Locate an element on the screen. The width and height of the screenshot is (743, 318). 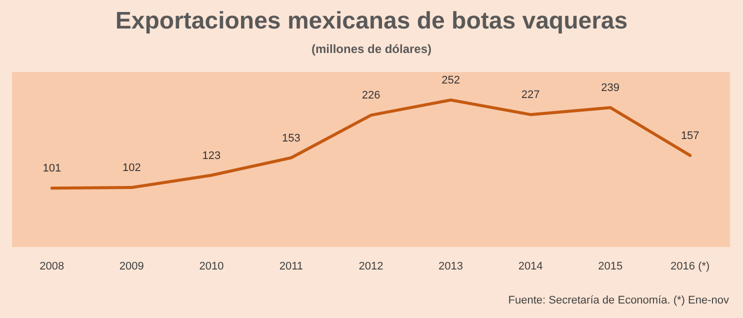
x-tick-label: 2008 is located at coordinates (52, 266).